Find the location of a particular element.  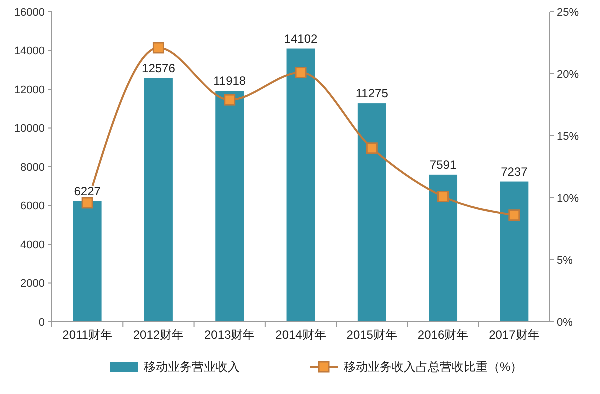

data-label: 14102 is located at coordinates (301, 39).